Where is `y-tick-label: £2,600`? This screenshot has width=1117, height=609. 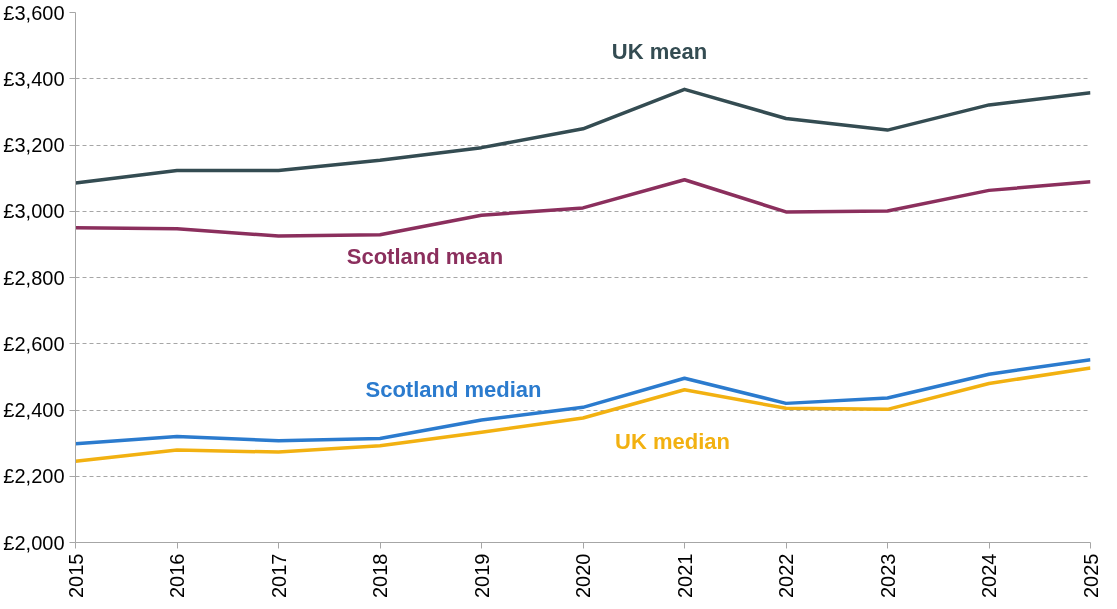 y-tick-label: £2,600 is located at coordinates (34, 343).